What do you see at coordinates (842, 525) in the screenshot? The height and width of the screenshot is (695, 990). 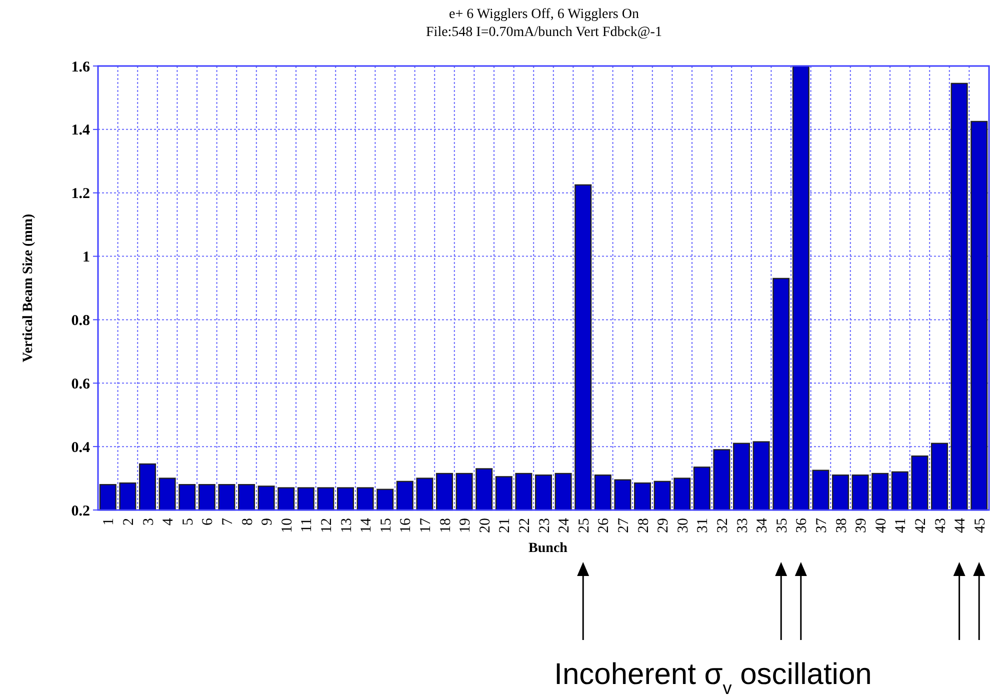 I see `x-tick-label: 38` at bounding box center [842, 525].